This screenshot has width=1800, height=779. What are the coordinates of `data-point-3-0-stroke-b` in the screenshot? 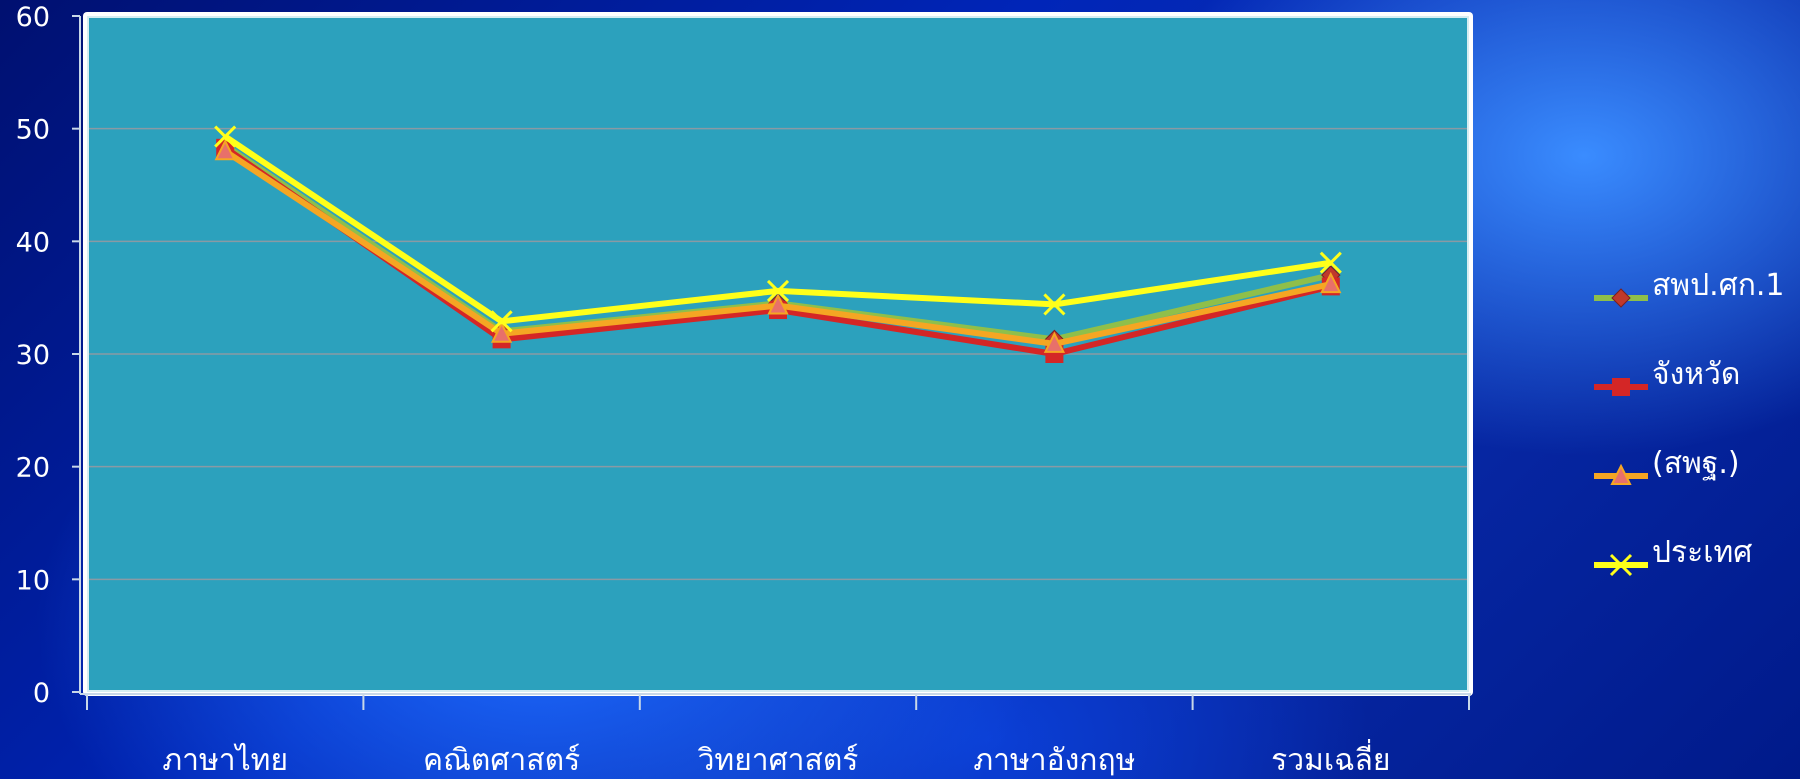 It's located at (225, 136).